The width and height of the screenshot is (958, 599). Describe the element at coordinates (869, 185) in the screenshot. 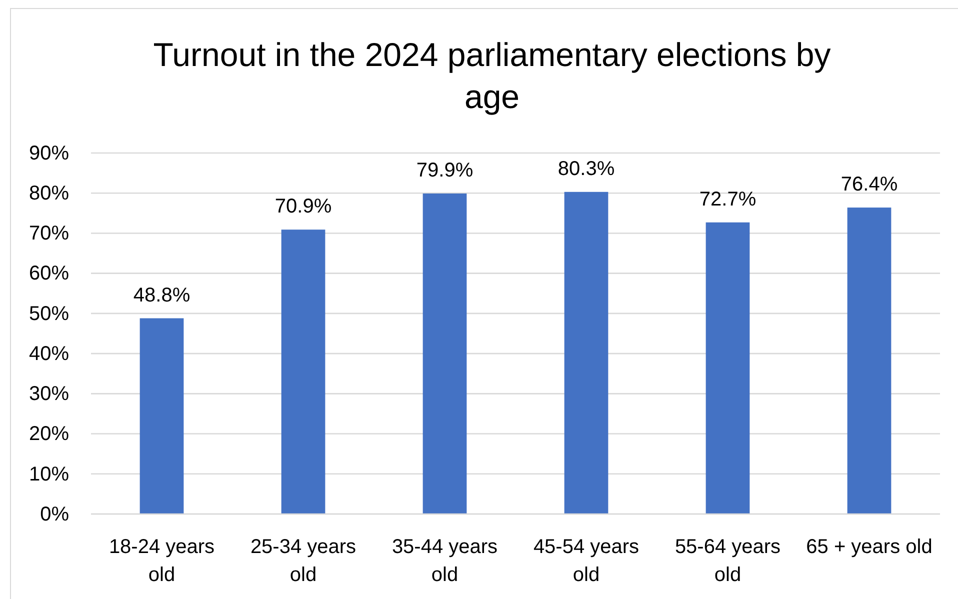

I see `data-label: 76.4%` at that location.